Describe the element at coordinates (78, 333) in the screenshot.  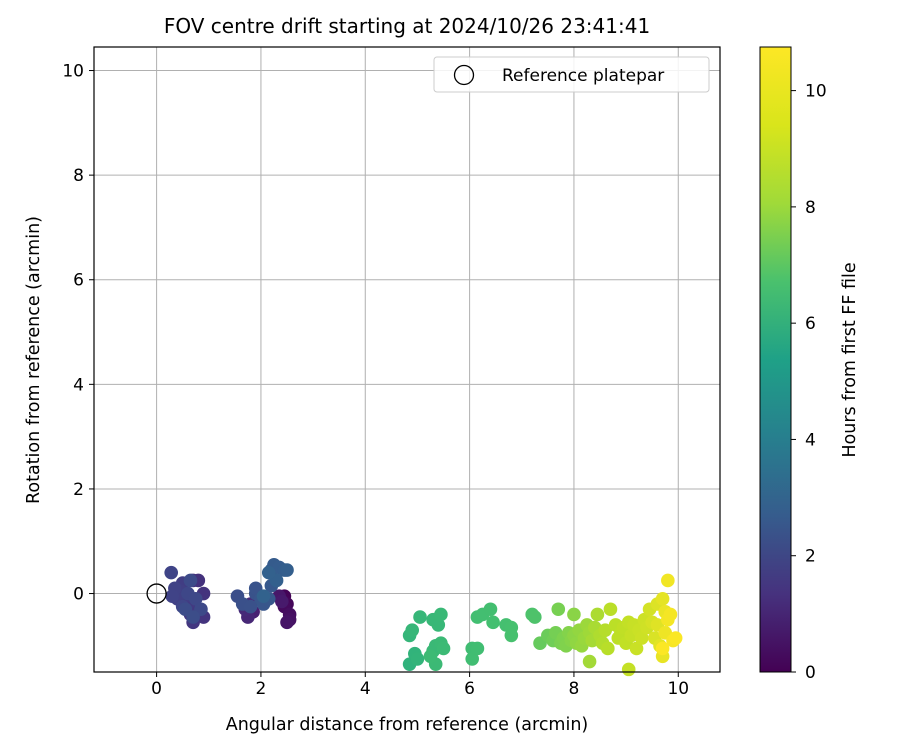
I see `y-axis-ticks: 0 2 4 6 8 10` at that location.